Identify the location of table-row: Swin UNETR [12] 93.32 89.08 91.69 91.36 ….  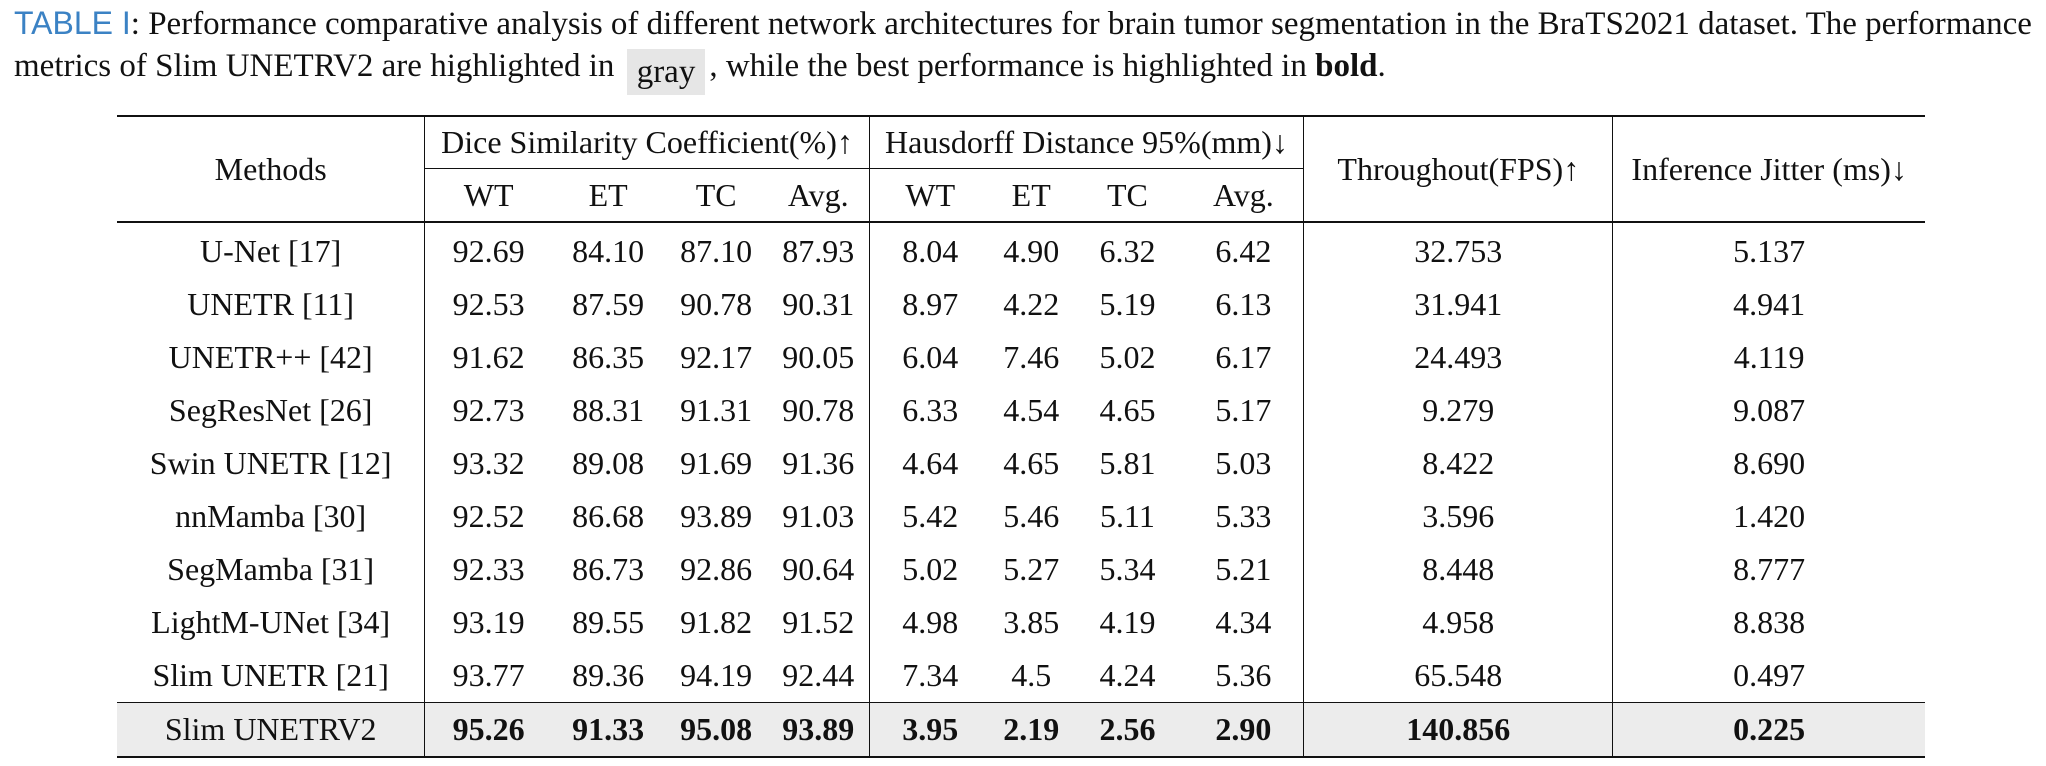
(1021, 463).